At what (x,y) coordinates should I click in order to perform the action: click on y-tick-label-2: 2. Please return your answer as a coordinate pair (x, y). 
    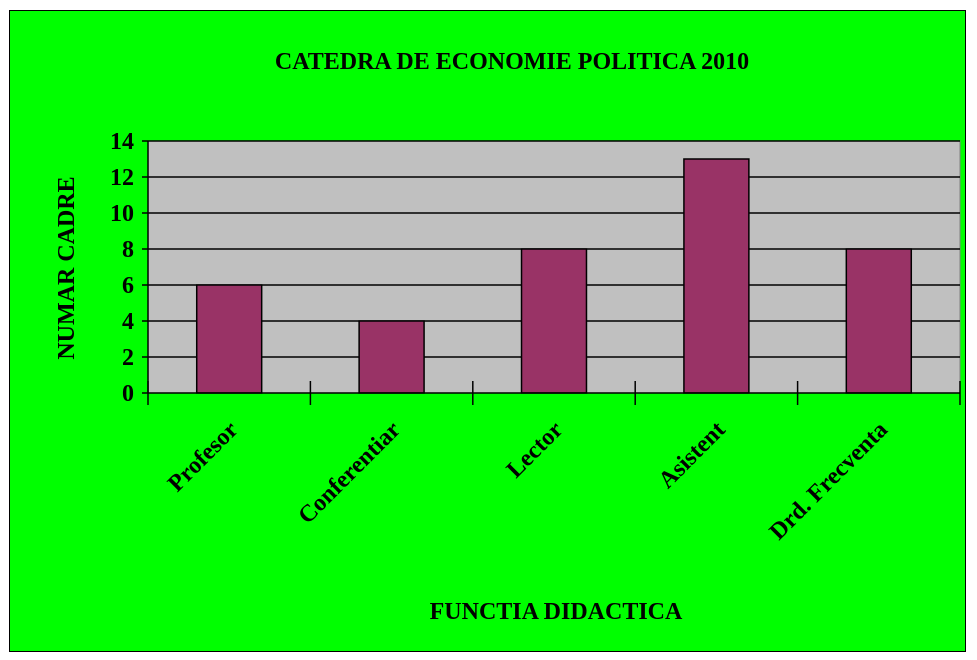
    Looking at the image, I should click on (128, 358).